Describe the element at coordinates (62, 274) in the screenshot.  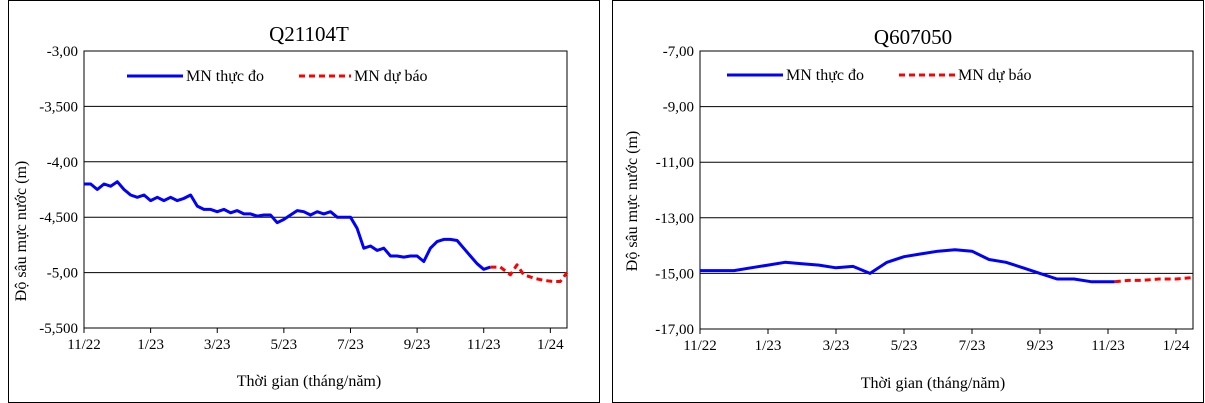
I see `y-tick-label: -5,00` at that location.